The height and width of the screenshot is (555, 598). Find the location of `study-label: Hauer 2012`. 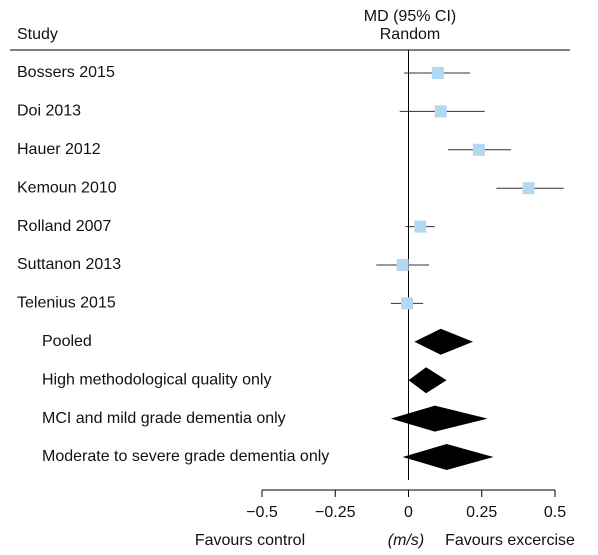

study-label: Hauer 2012 is located at coordinates (59, 149).